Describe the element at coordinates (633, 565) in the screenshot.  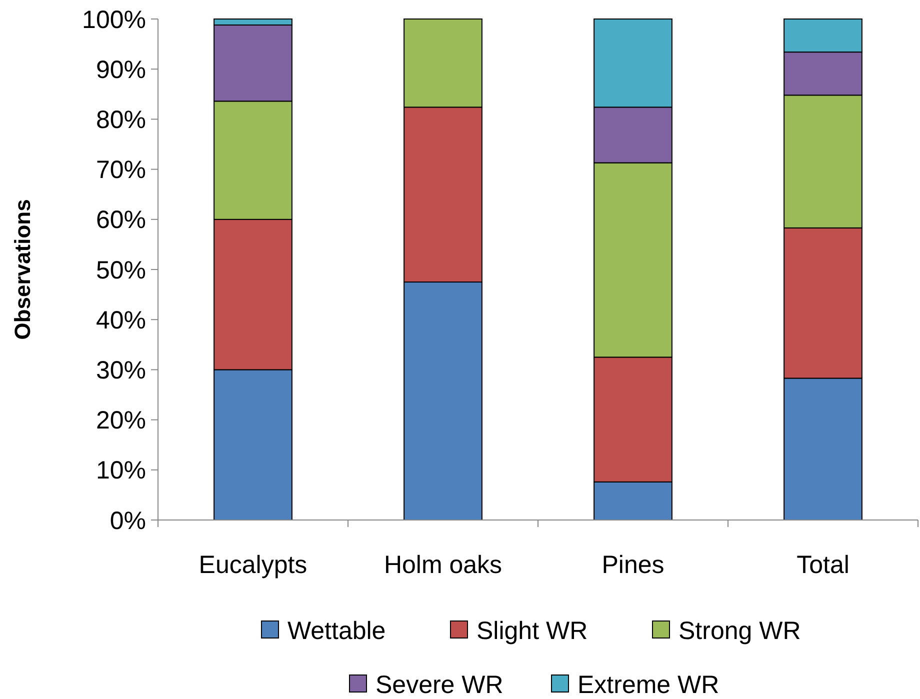
I see `x-tick-label: Pines` at that location.